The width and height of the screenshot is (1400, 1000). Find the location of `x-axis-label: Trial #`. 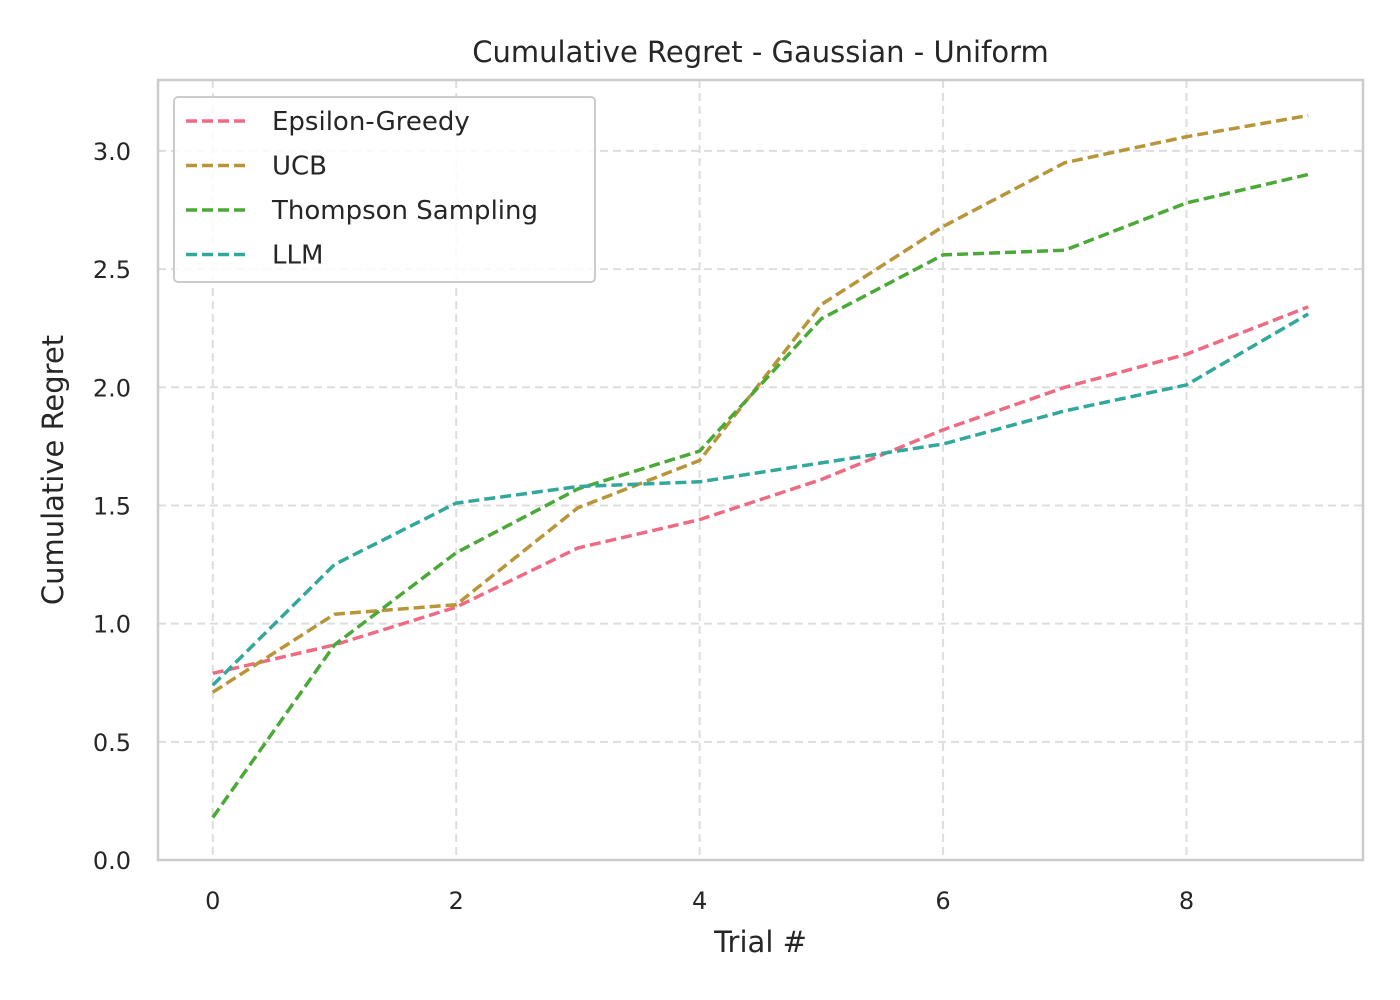

x-axis-label: Trial # is located at coordinates (760, 942).